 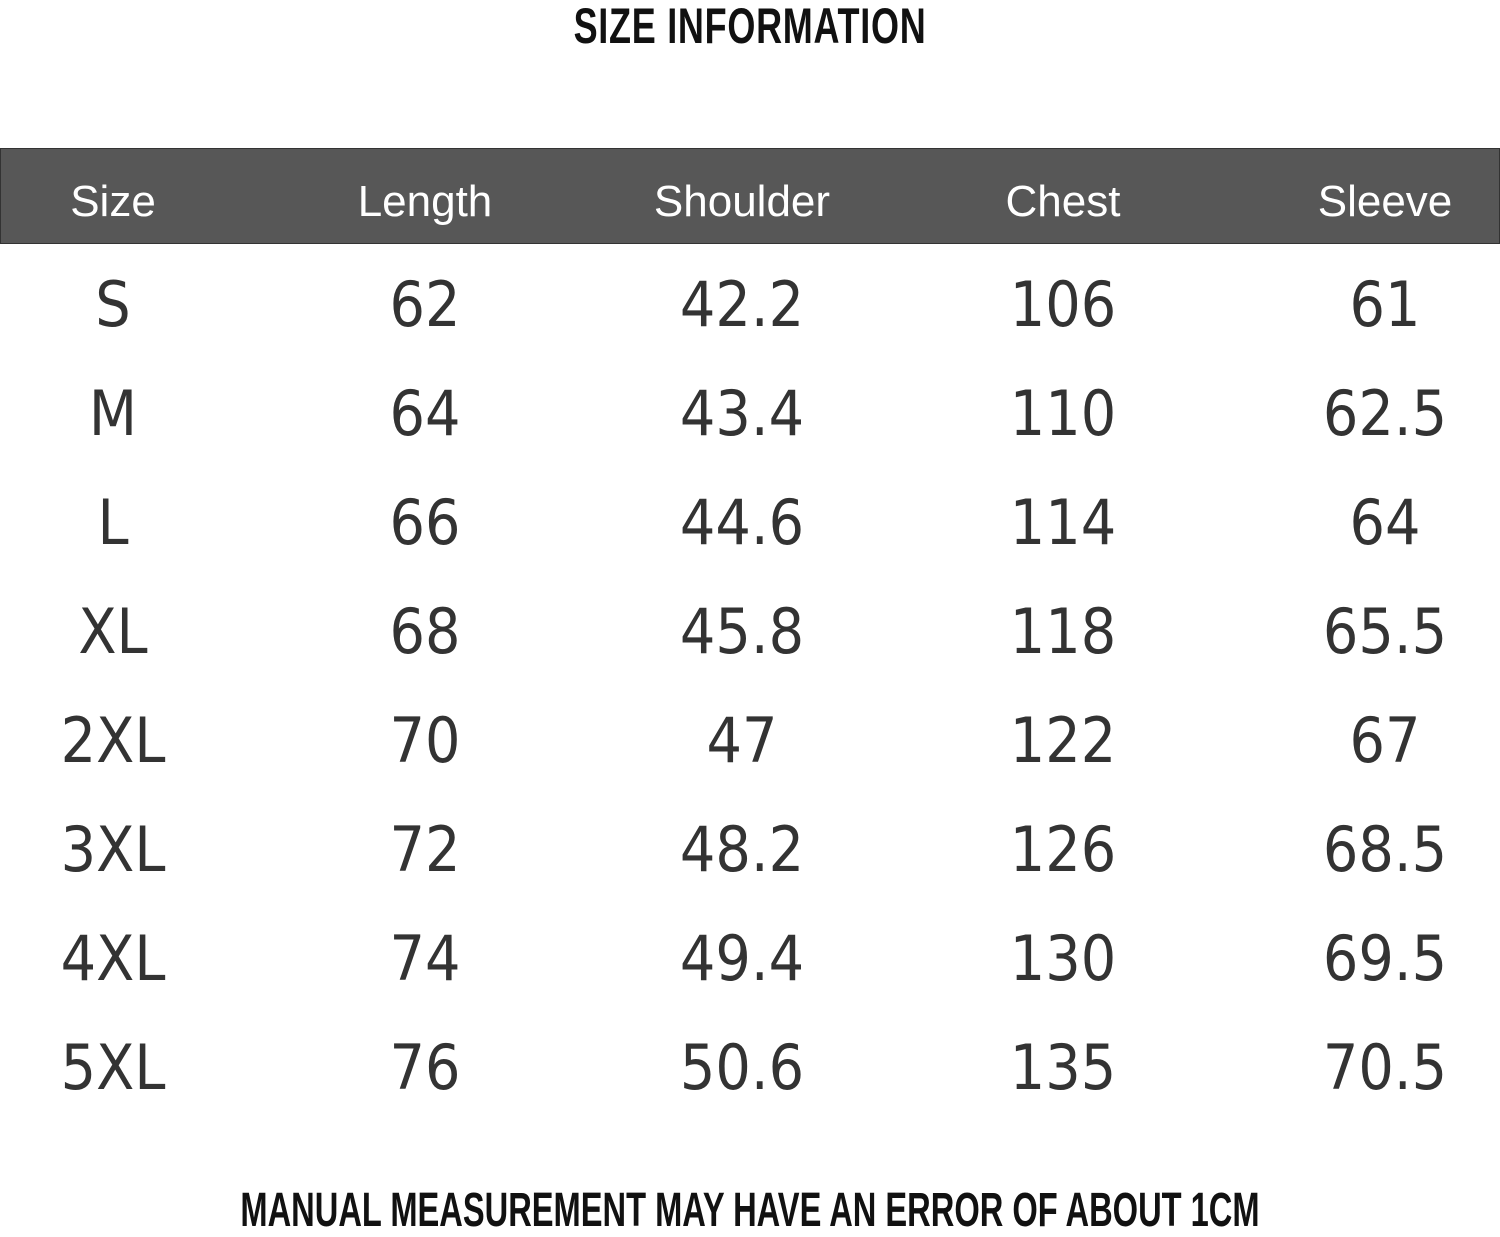 I want to click on measurement: 50.6, so click(x=742, y=1067).